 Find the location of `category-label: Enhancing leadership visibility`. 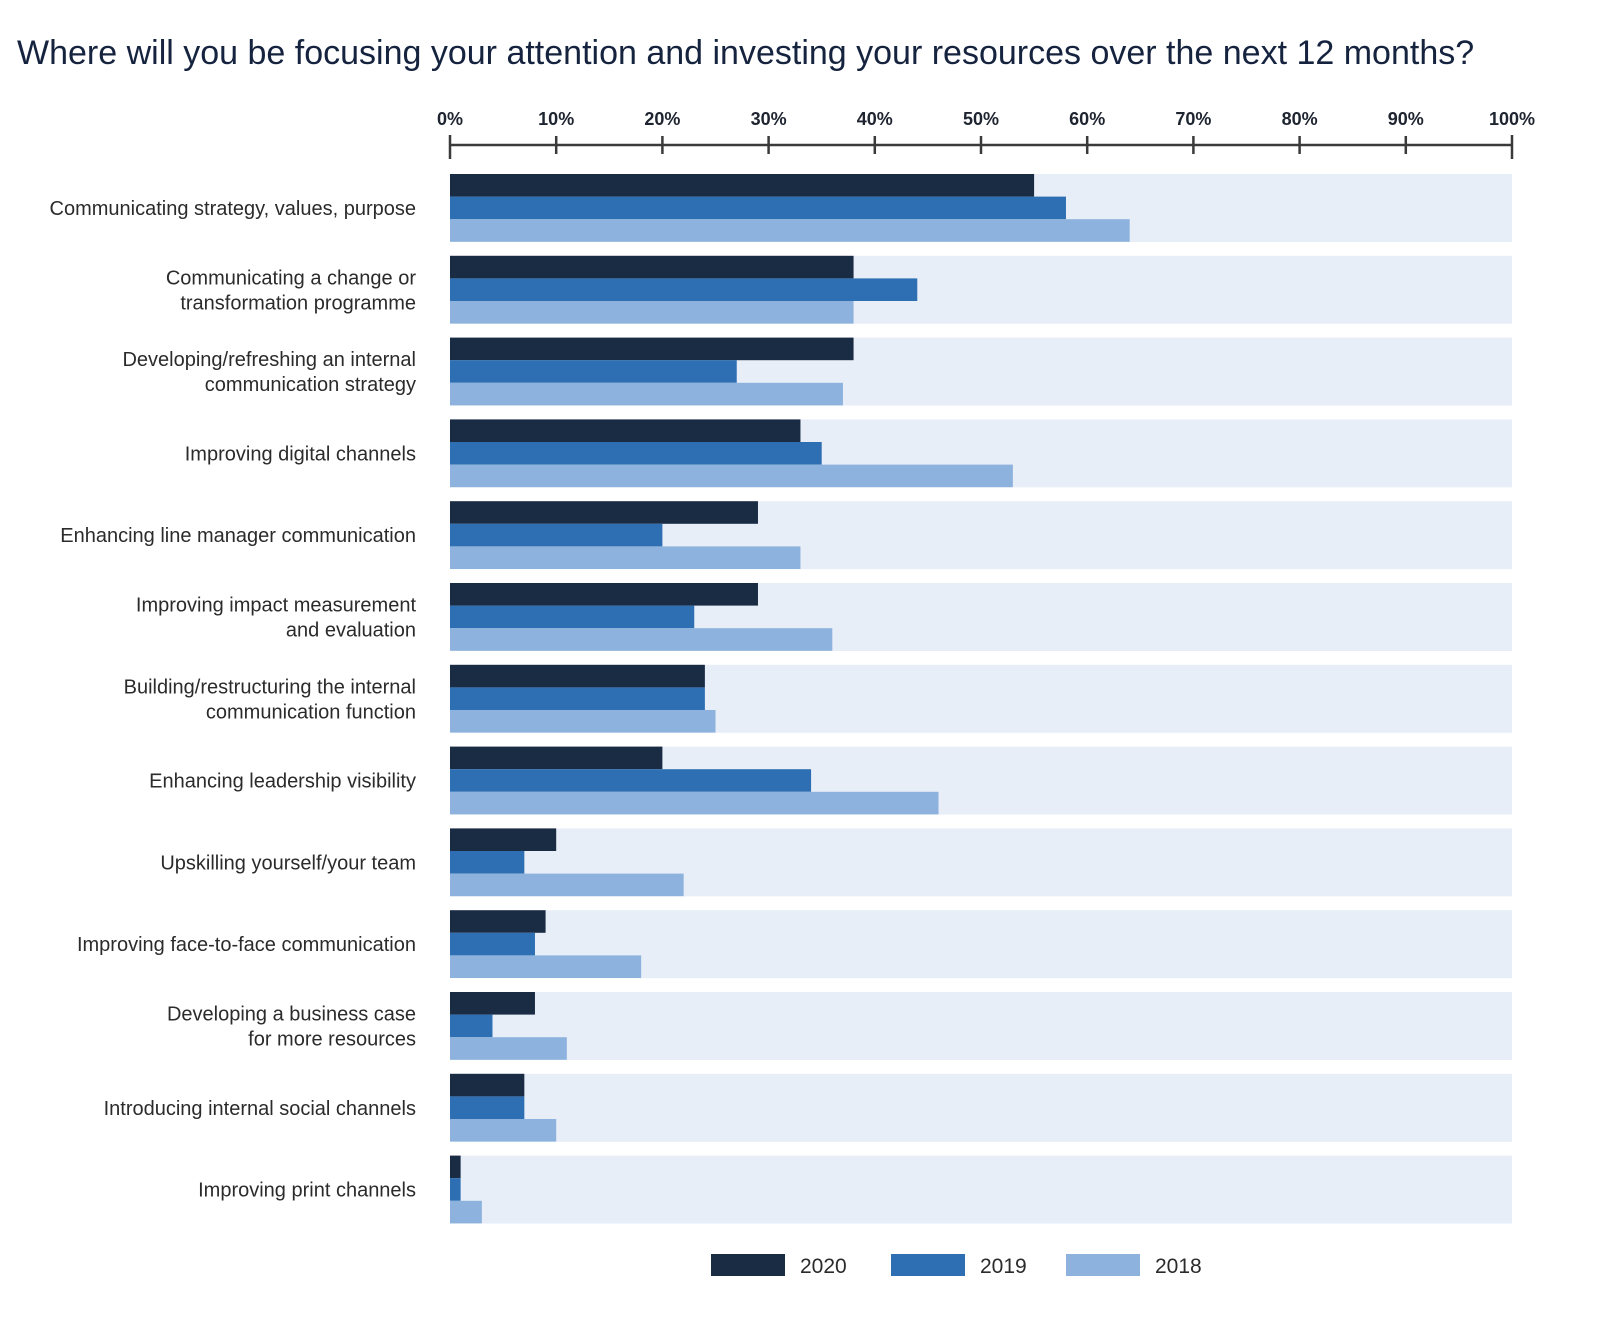

category-label: Enhancing leadership visibility is located at coordinates (282, 782).